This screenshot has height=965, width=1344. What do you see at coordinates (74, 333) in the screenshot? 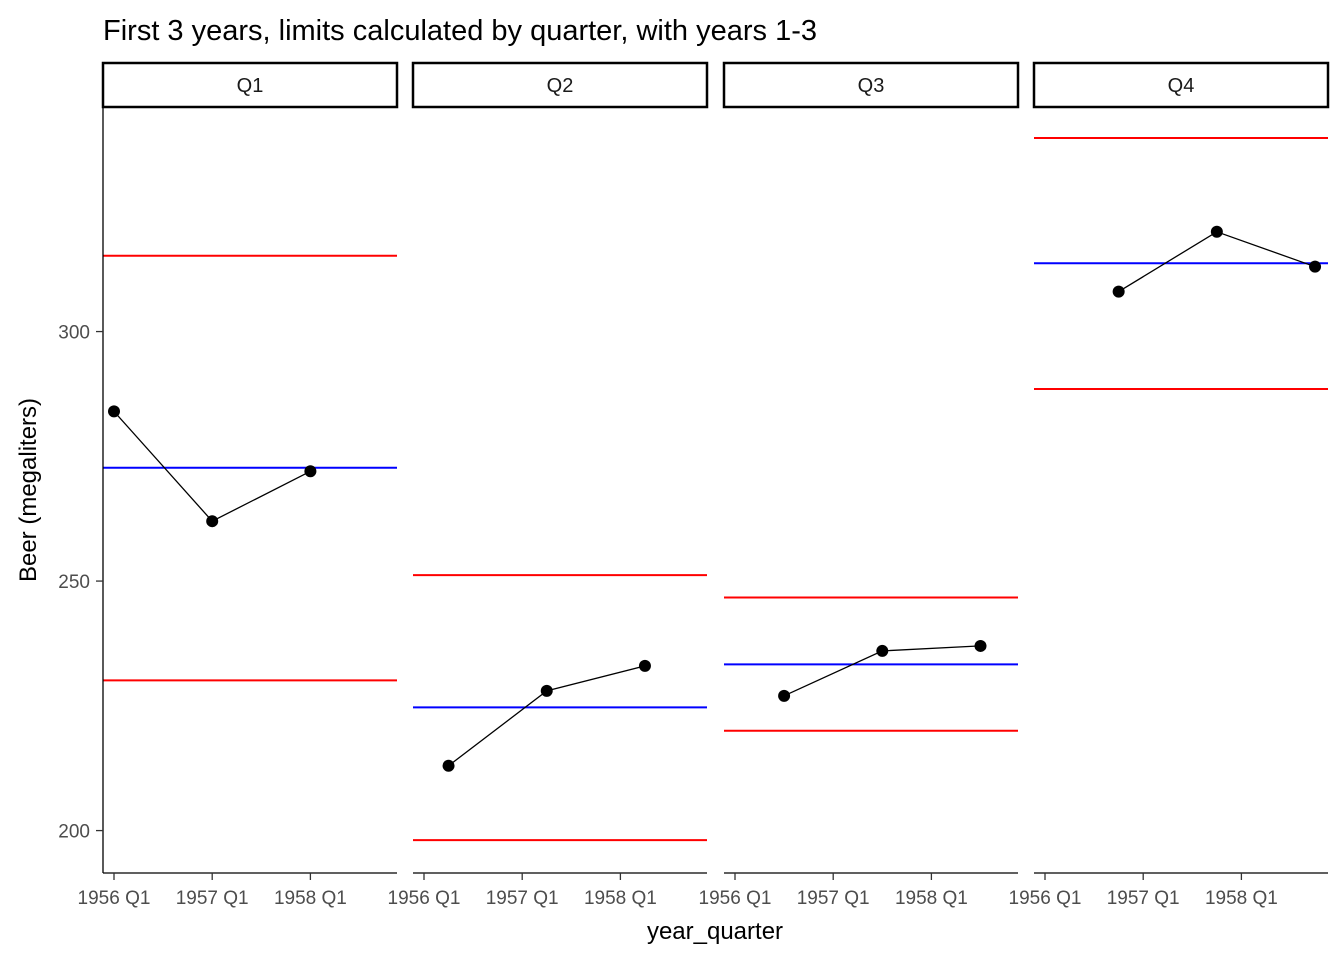
I see `y-tick-label: 300` at bounding box center [74, 333].